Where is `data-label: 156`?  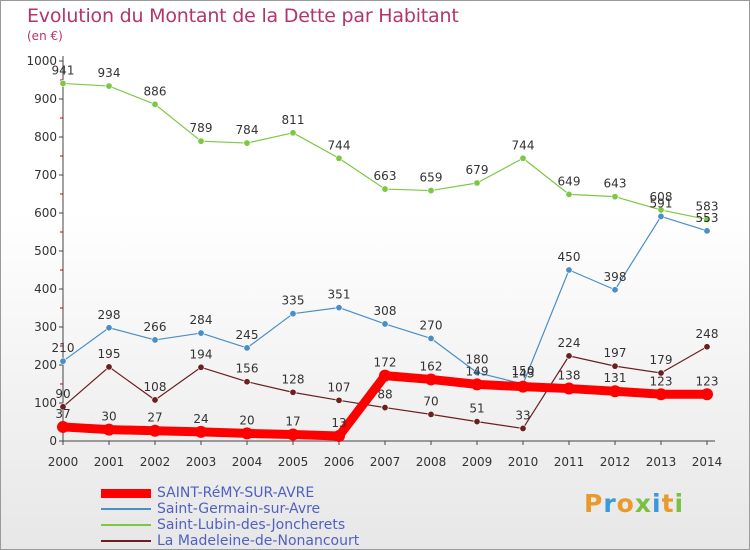 data-label: 156 is located at coordinates (247, 369).